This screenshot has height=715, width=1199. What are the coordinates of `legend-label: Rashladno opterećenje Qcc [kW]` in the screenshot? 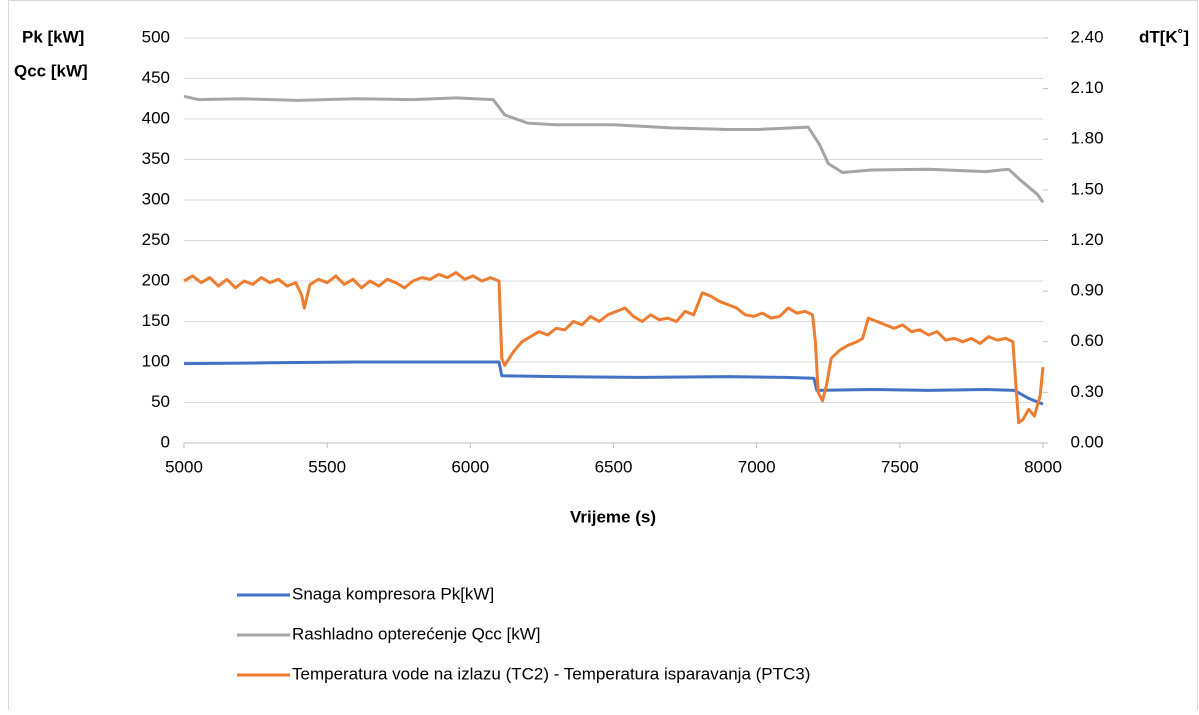 It's located at (416, 633).